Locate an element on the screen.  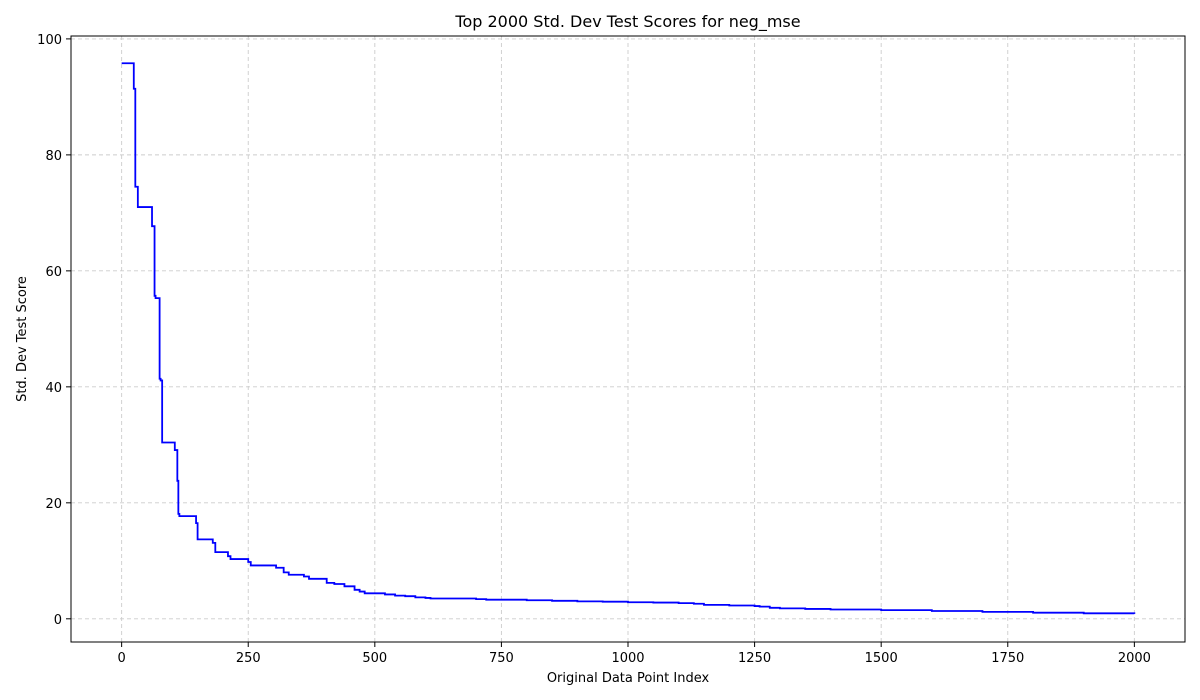
y-tick-label: 40 is located at coordinates (53, 388).